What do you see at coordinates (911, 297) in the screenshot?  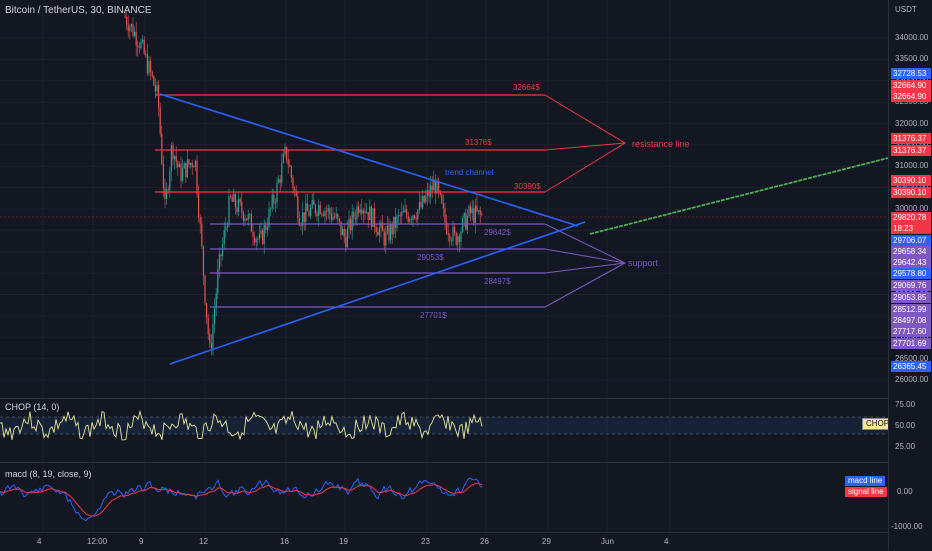 I see `price-tag: 29053.85` at bounding box center [911, 297].